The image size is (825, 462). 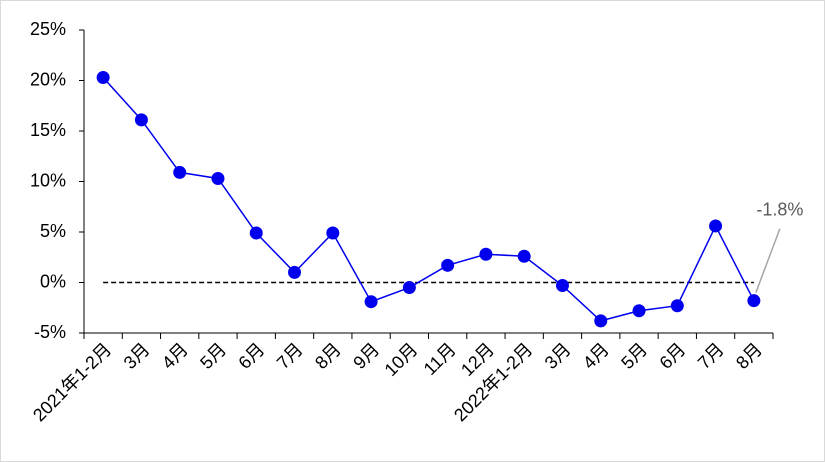 What do you see at coordinates (53, 281) in the screenshot?
I see `y-tick-label: 0%` at bounding box center [53, 281].